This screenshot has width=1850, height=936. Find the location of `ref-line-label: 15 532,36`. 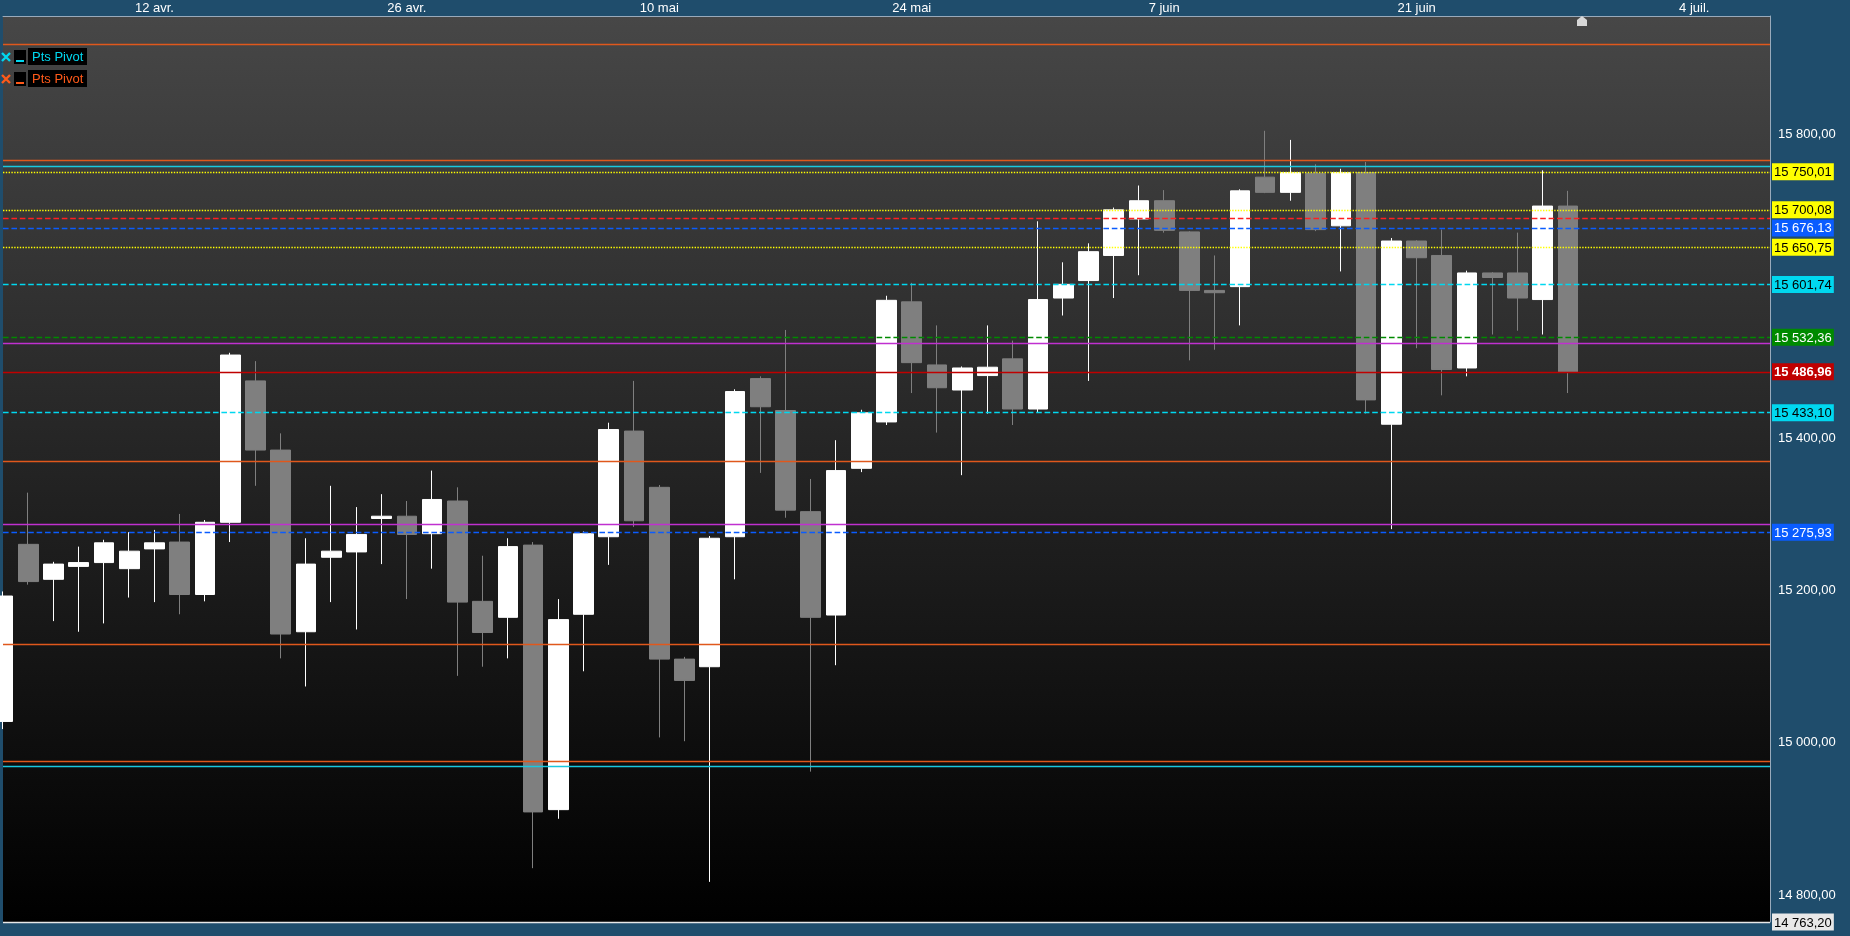

ref-line-label: 15 532,36 is located at coordinates (1803, 337).